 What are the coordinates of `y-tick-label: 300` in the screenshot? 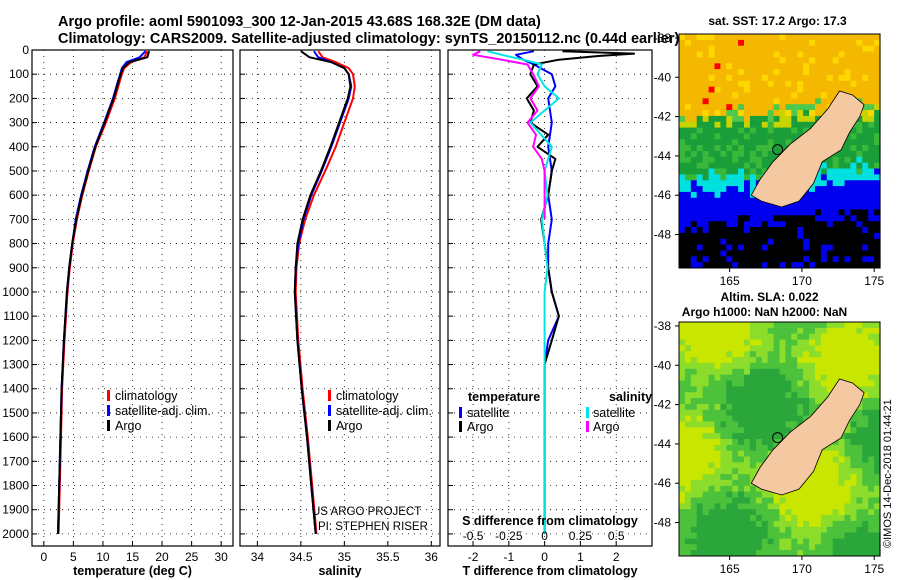 It's located at (19, 123).